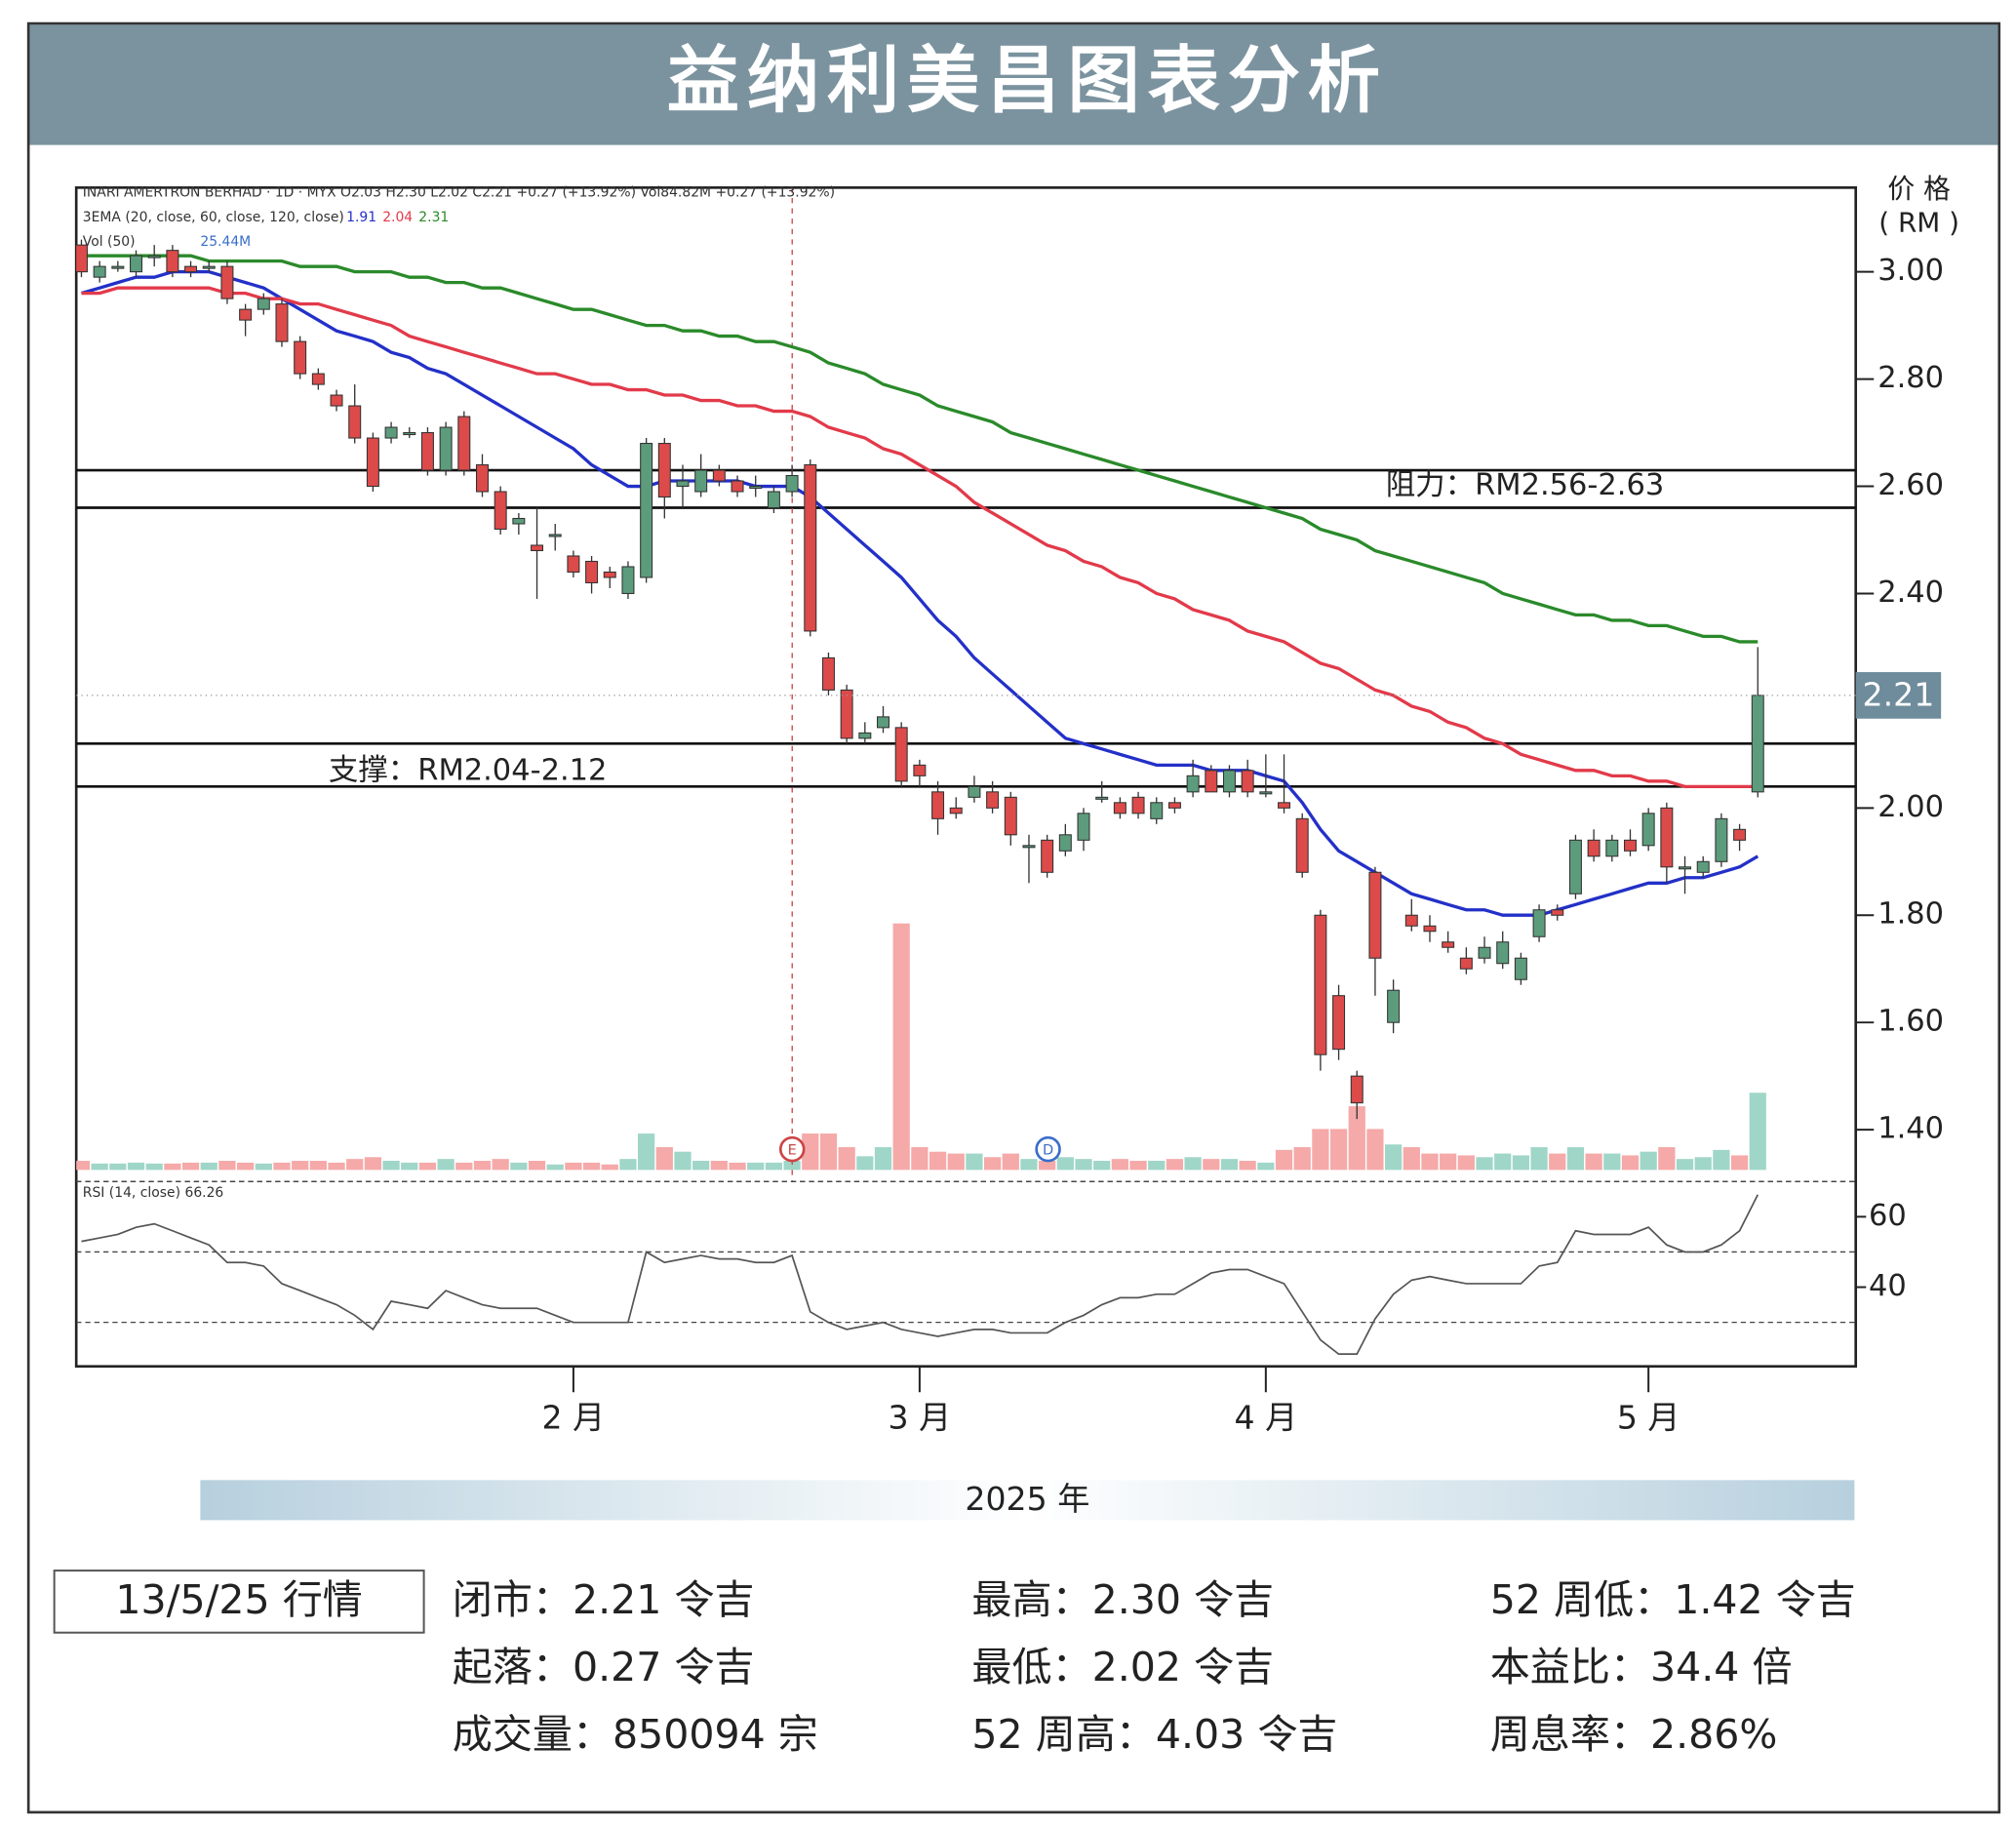 The image size is (2016, 1828). What do you see at coordinates (1048, 1149) in the screenshot?
I see `event-marker` at bounding box center [1048, 1149].